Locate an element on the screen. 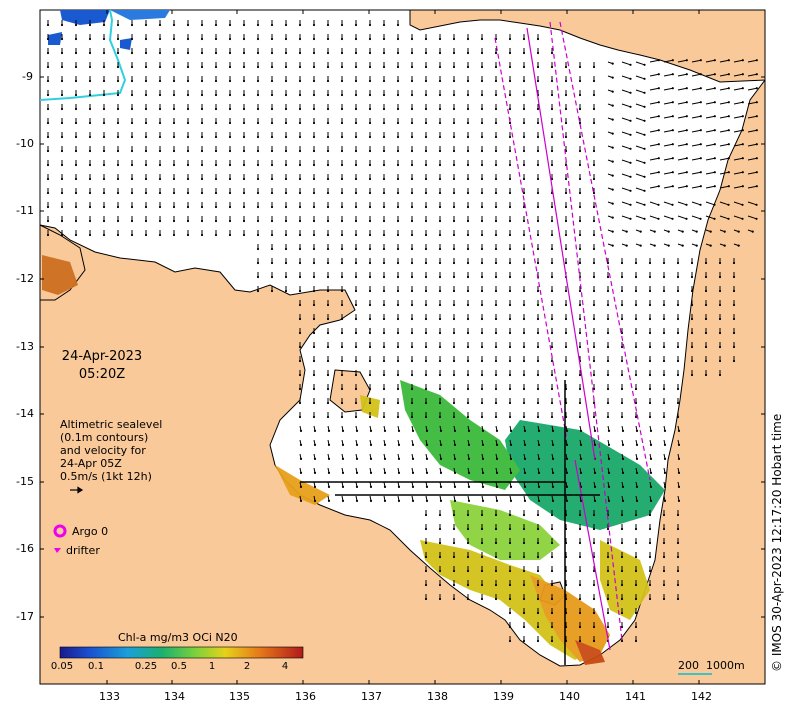 The width and height of the screenshot is (792, 716). lat-tick-label: -14 is located at coordinates (25, 413).